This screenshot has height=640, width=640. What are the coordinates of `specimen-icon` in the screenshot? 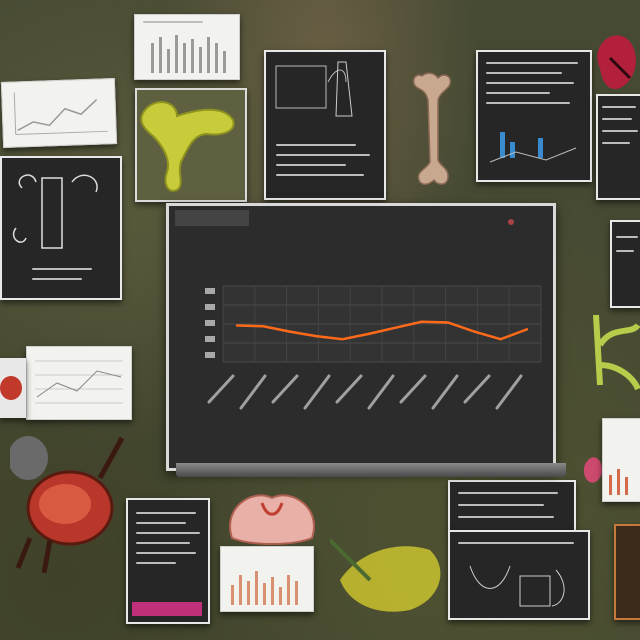 It's located at (67, 505).